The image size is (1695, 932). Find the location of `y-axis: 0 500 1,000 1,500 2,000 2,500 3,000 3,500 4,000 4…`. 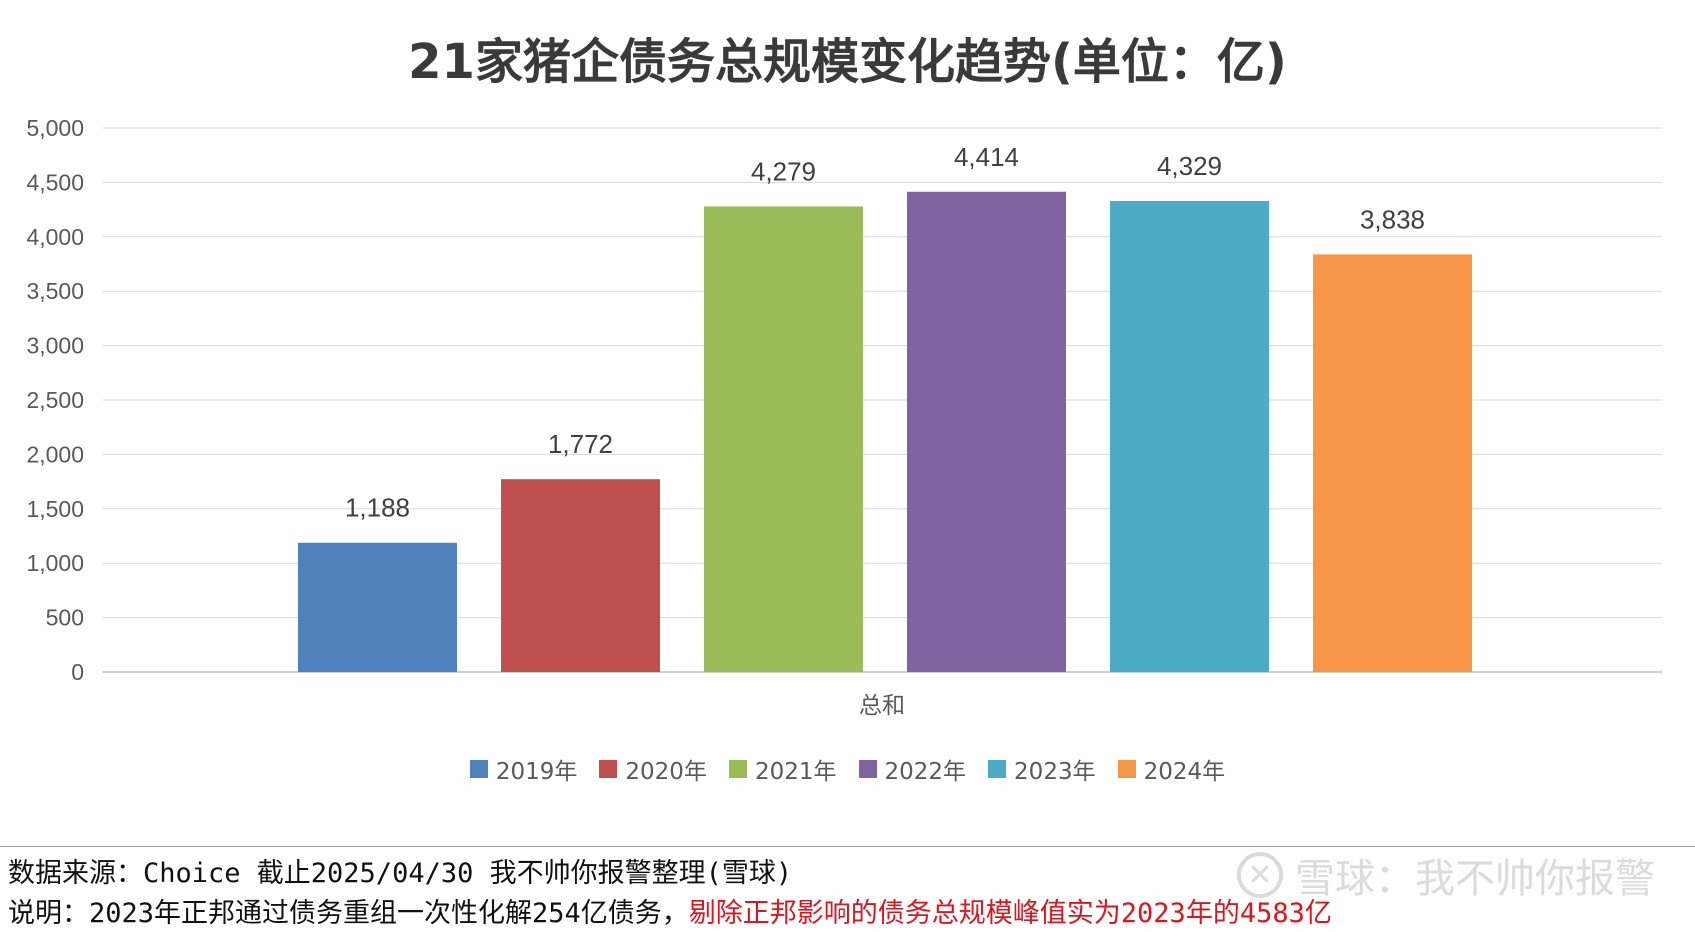

y-axis: 0 500 1,000 1,500 2,000 2,500 3,000 3,500 4,000 4… is located at coordinates (55, 400).